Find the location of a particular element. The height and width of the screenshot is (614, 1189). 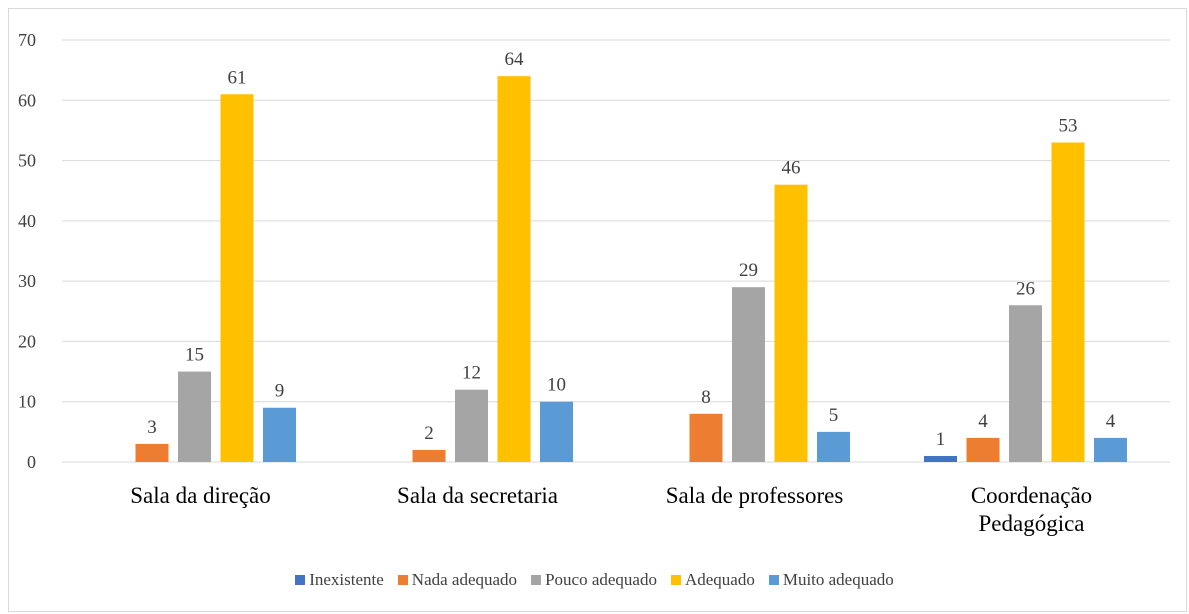

legend-label: Muito adequado is located at coordinates (838, 579).